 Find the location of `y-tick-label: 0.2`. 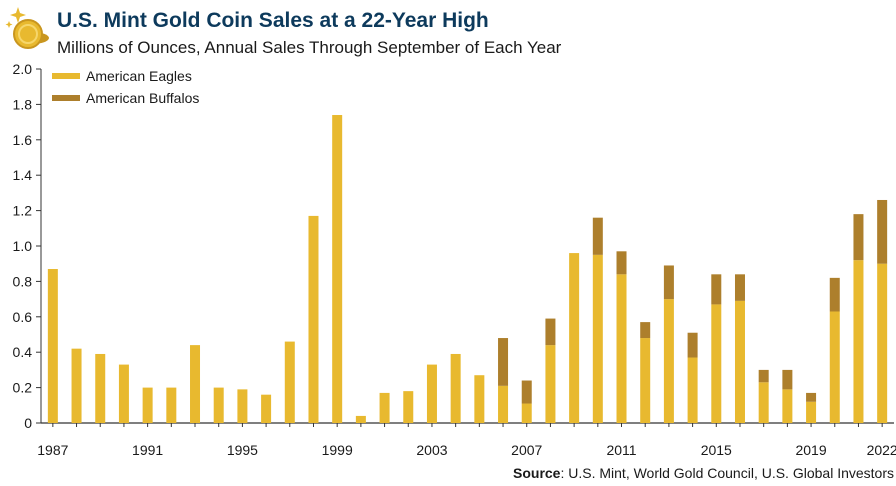

y-tick-label: 0.2 is located at coordinates (23, 388).